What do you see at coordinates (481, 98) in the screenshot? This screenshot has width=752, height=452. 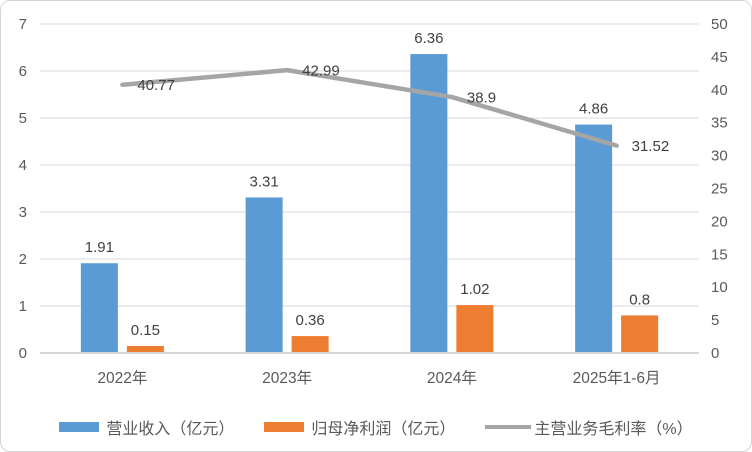 I see `line-point-label: 38.9` at bounding box center [481, 98].